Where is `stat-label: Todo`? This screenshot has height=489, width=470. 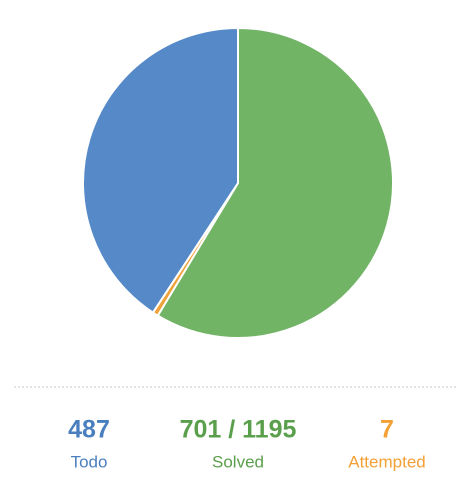 stat-label: Todo is located at coordinates (89, 461).